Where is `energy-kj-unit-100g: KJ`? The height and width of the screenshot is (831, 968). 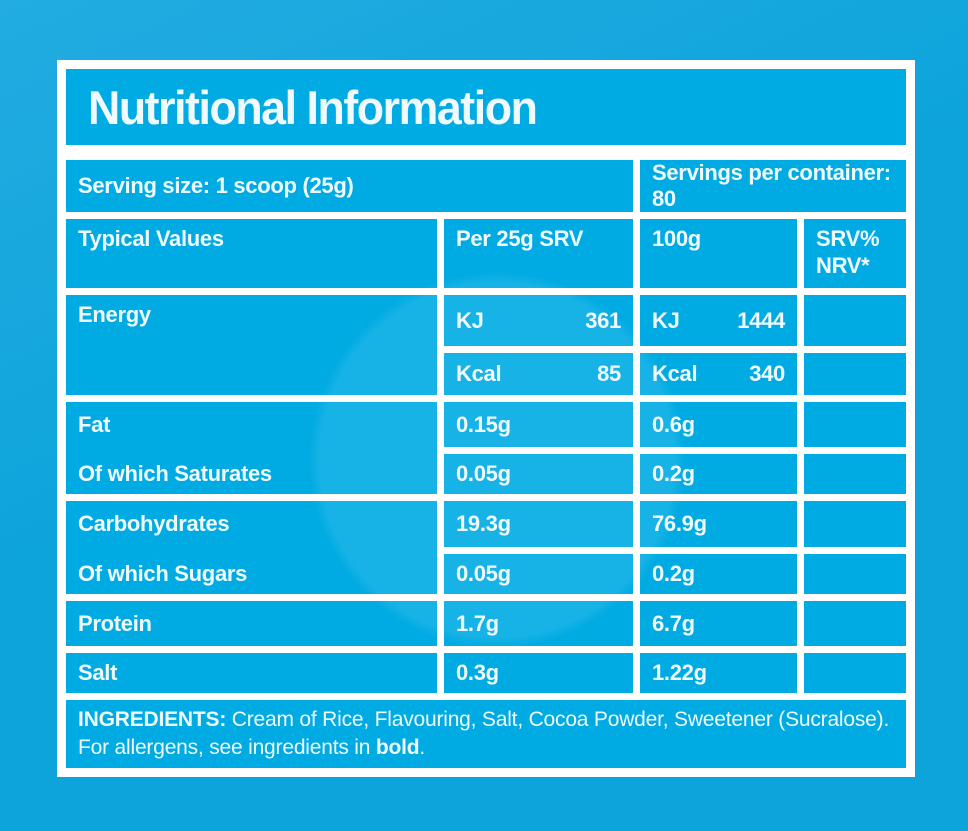
energy-kj-unit-100g: KJ is located at coordinates (666, 320).